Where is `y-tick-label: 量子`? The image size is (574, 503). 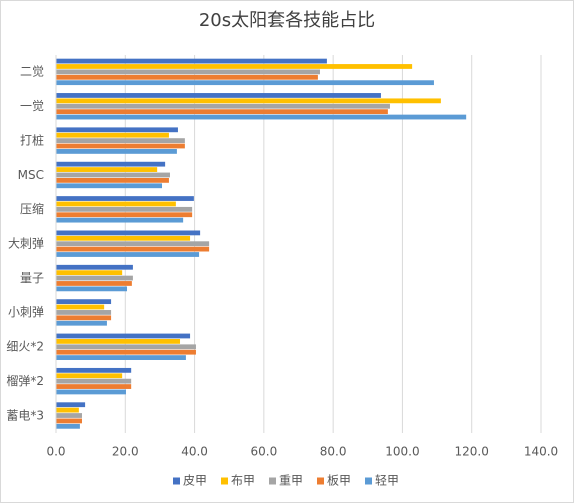 y-tick-label: 量子 is located at coordinates (32, 278).